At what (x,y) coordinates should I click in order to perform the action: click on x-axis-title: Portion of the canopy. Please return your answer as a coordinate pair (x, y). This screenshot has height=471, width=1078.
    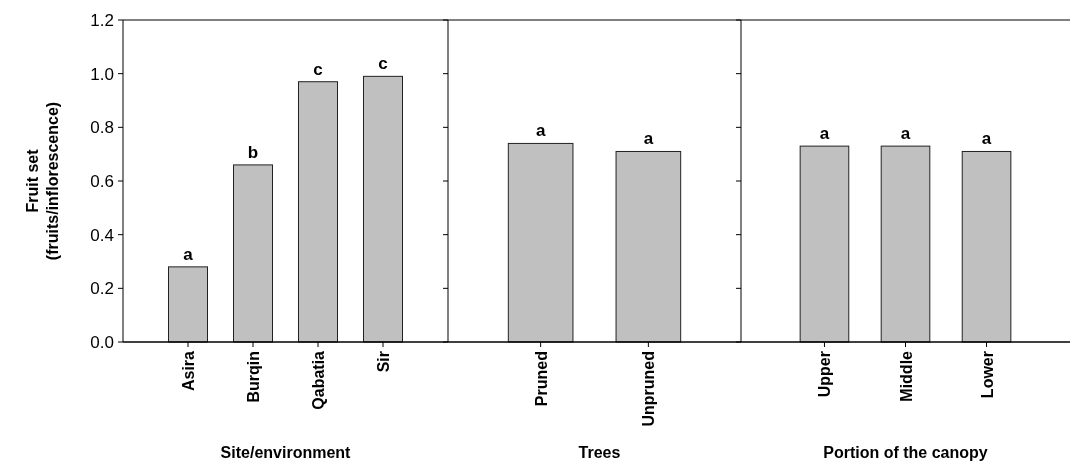
    Looking at the image, I should click on (905, 452).